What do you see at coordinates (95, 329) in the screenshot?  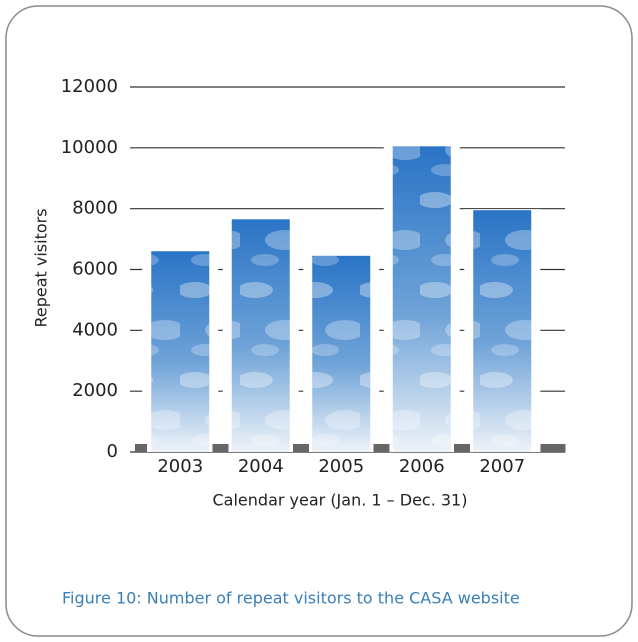 I see `y-tick-label: 4000` at bounding box center [95, 329].